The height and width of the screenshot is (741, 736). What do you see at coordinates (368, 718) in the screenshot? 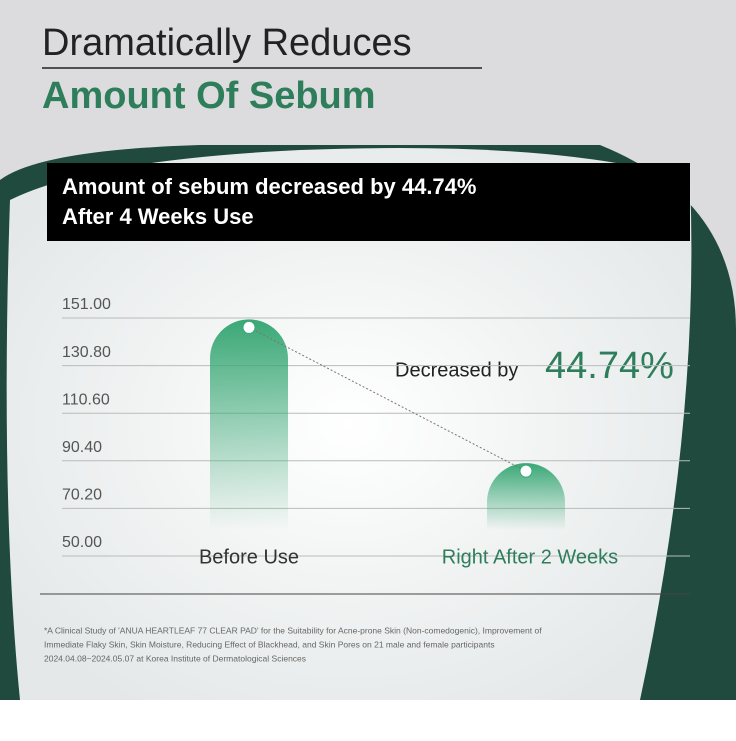
I see `bottom-band` at bounding box center [368, 718].